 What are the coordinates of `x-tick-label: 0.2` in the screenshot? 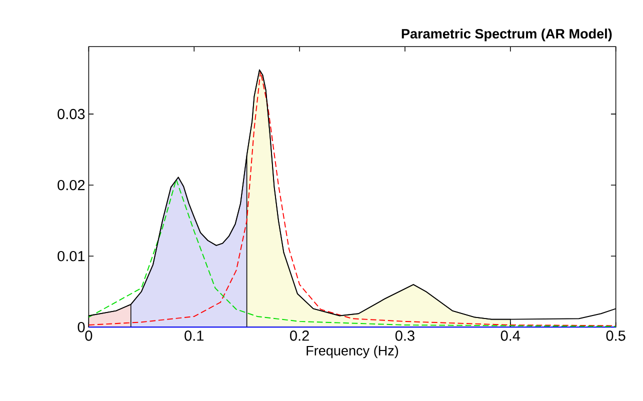 It's located at (299, 335).